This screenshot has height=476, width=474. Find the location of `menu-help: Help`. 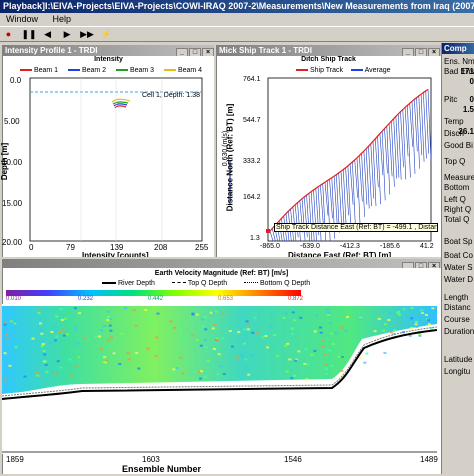

menu-help: Help is located at coordinates (62, 19).